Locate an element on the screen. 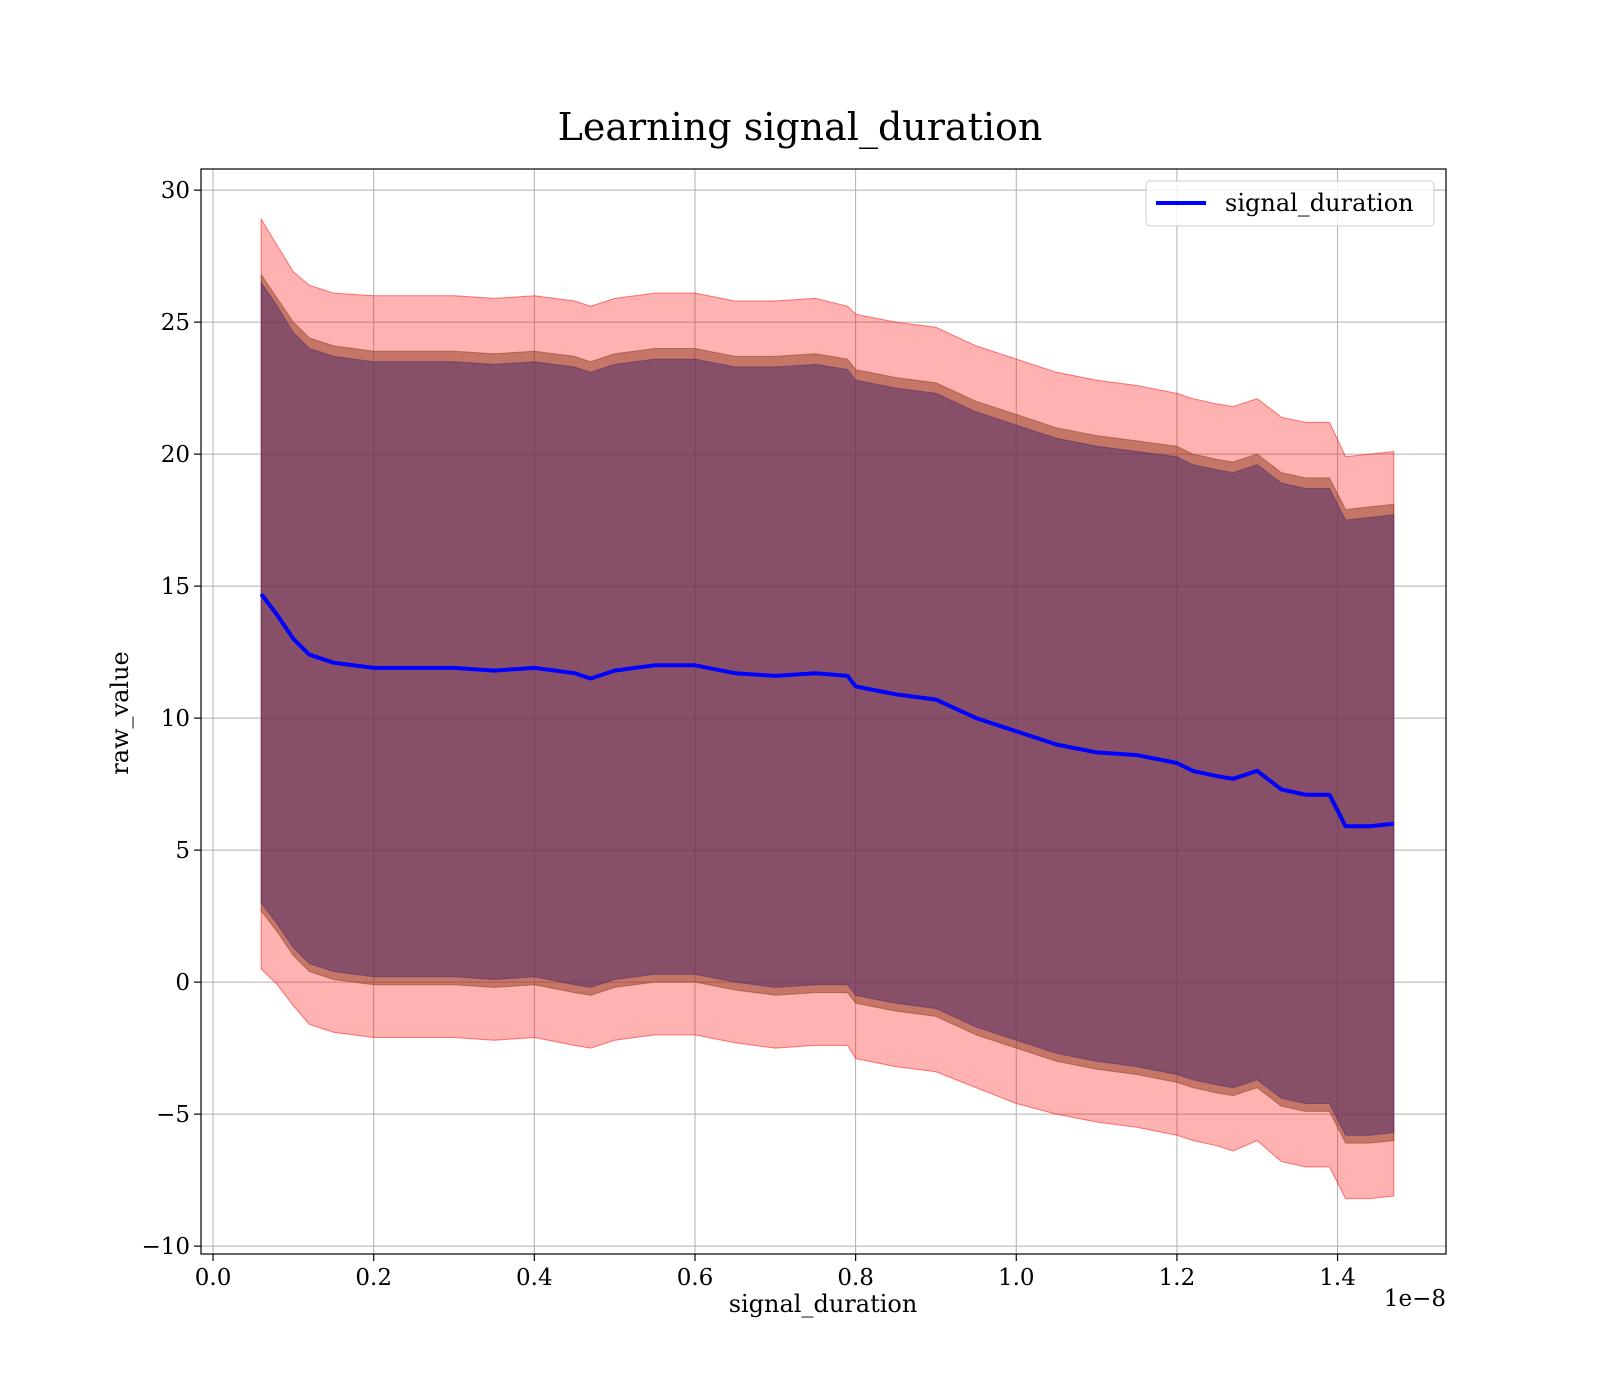 The image size is (1600, 1400). y-tick-label: 25 is located at coordinates (175, 323).